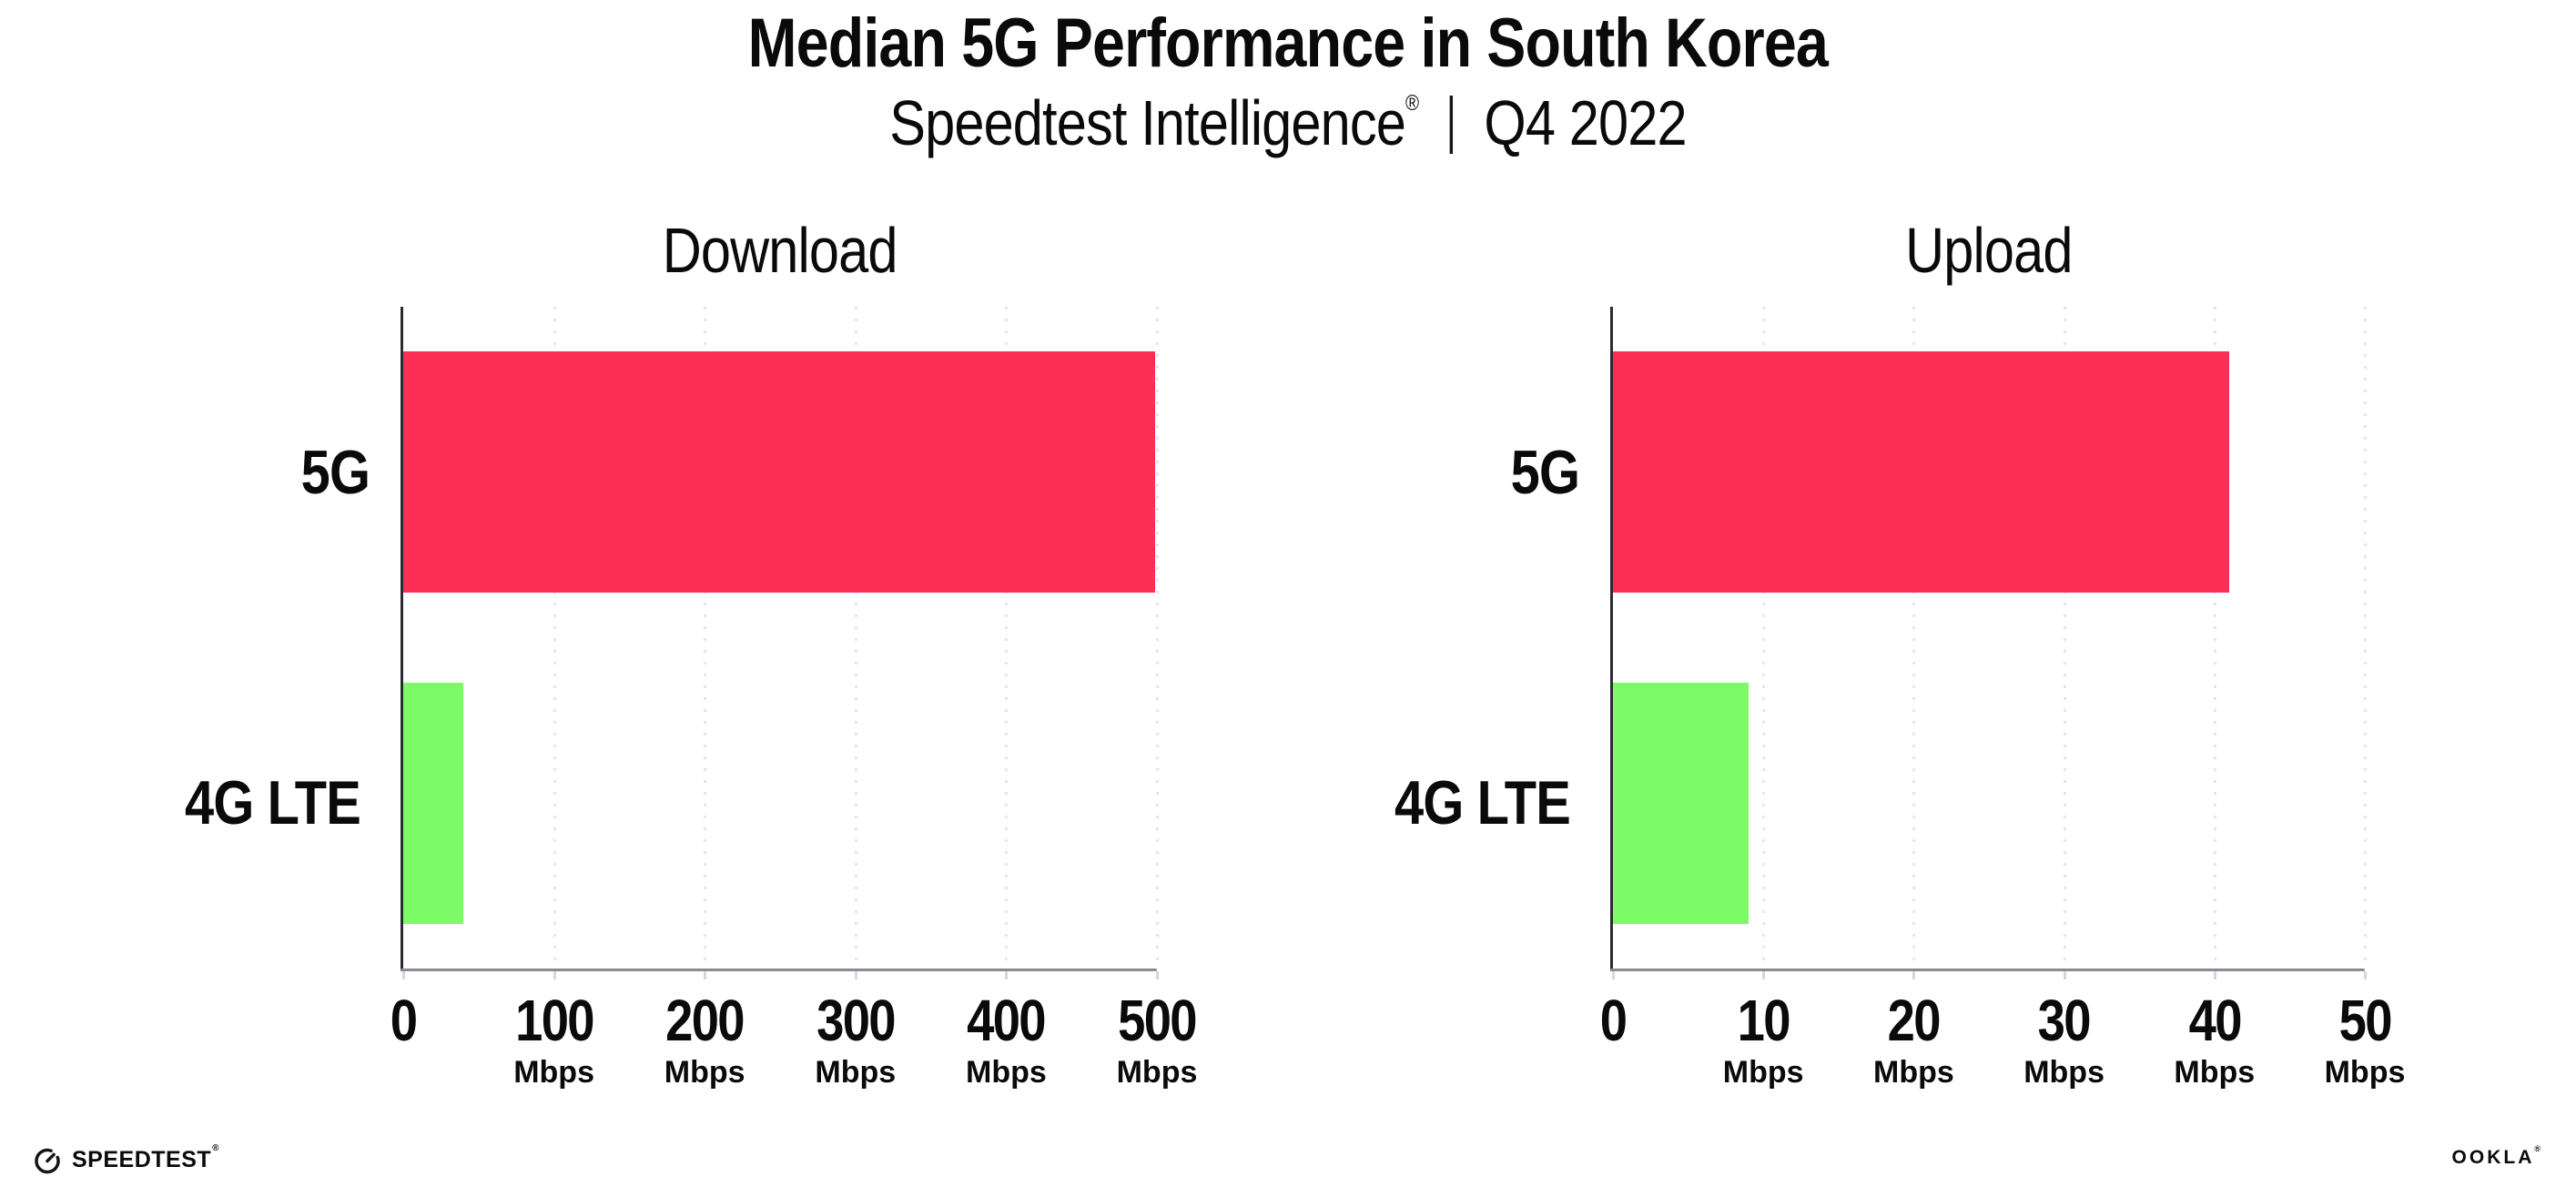  I want to click on tick-value-text: 400, so click(1007, 1021).